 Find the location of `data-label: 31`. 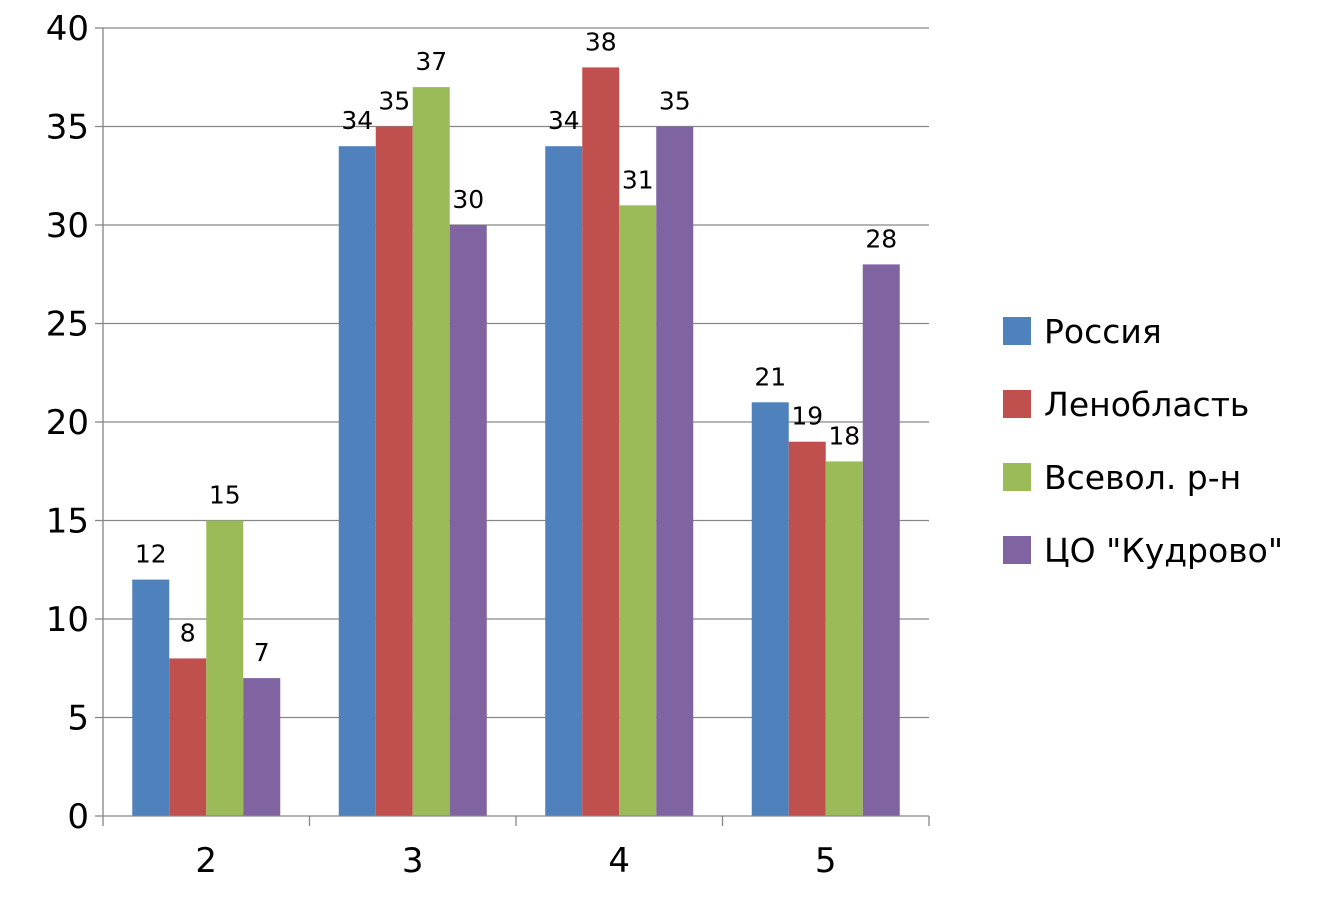

data-label: 31 is located at coordinates (638, 179).